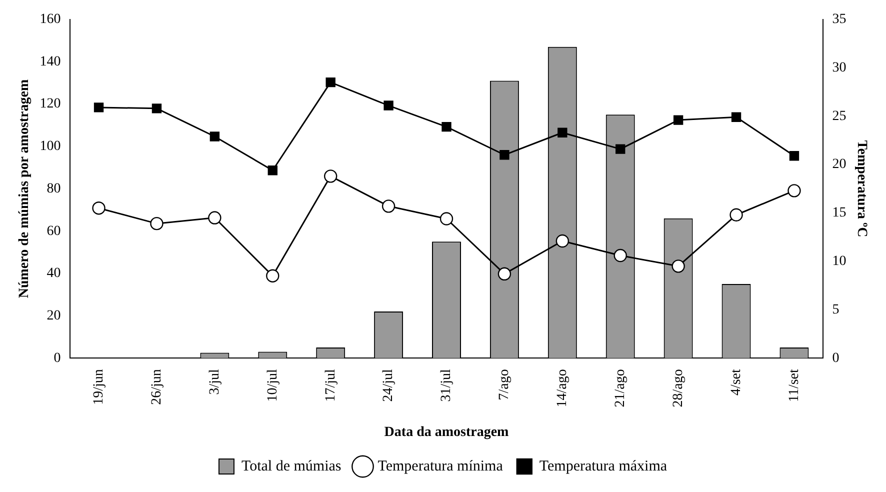 The width and height of the screenshot is (886, 492). What do you see at coordinates (861, 189) in the screenshot?
I see `y2-axis-title: Temperatura ºC` at bounding box center [861, 189].